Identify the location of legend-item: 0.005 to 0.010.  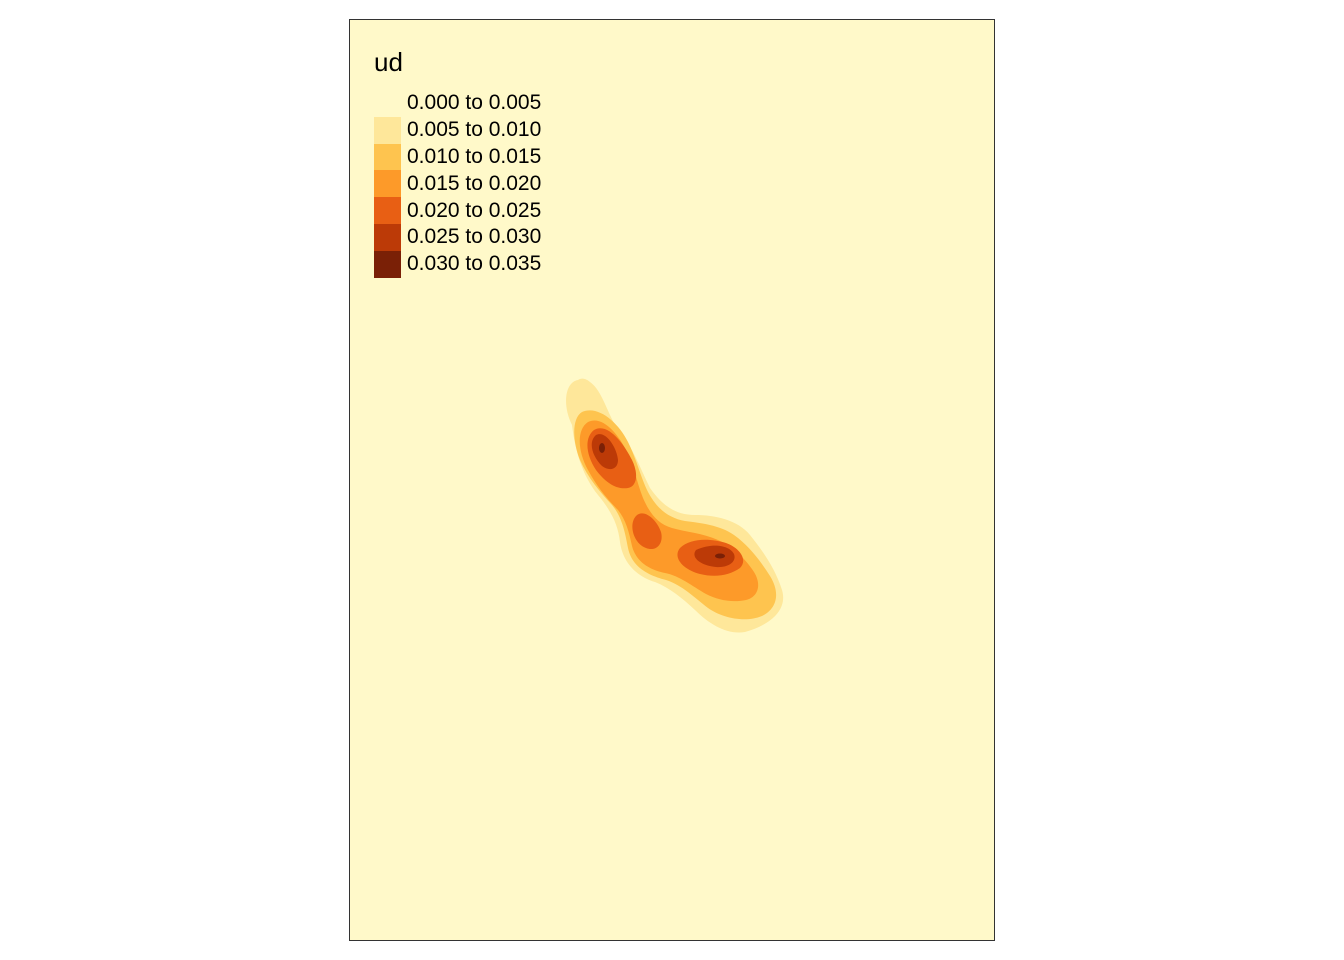
(458, 130).